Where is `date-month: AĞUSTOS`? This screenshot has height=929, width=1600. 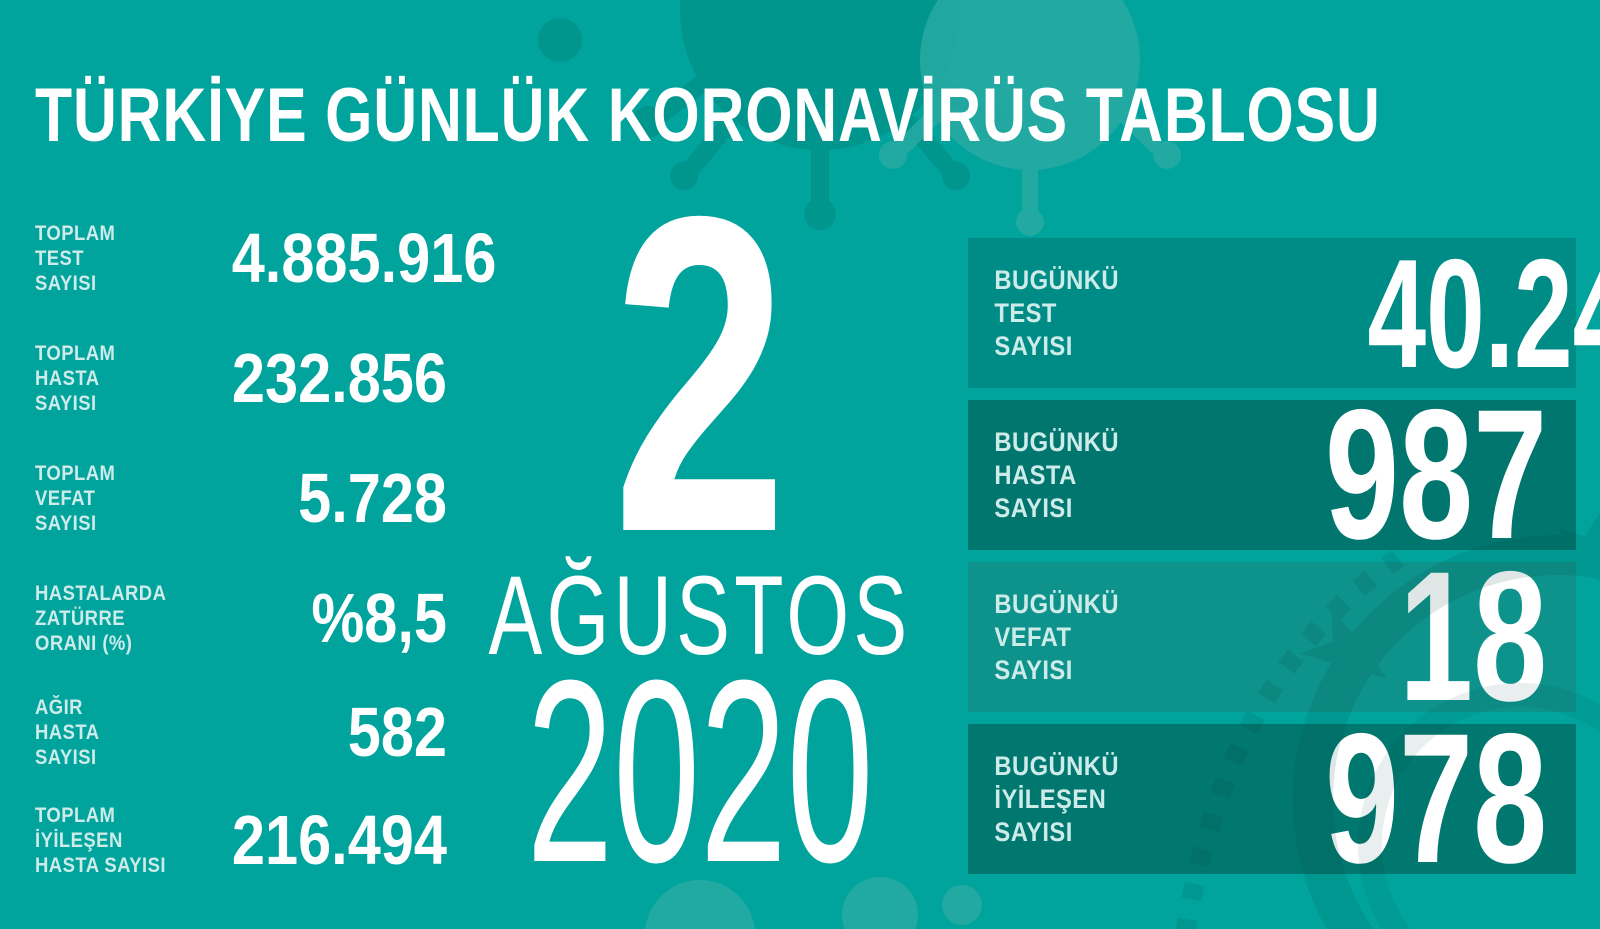 date-month: AĞUSTOS is located at coordinates (700, 615).